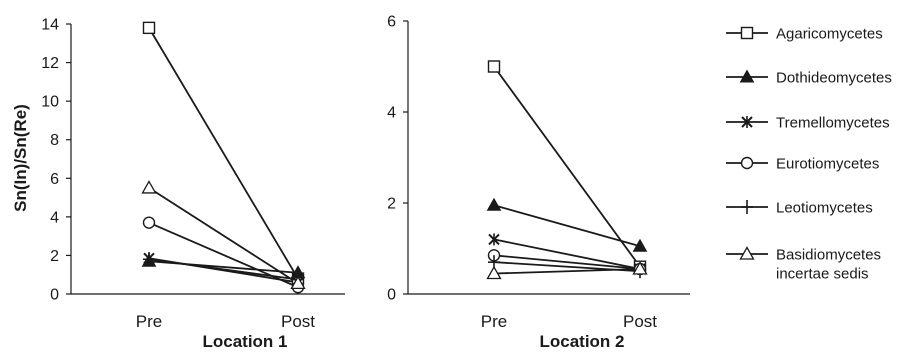 The width and height of the screenshot is (901, 357). I want to click on legend-label: Leotiomycetes, so click(824, 208).